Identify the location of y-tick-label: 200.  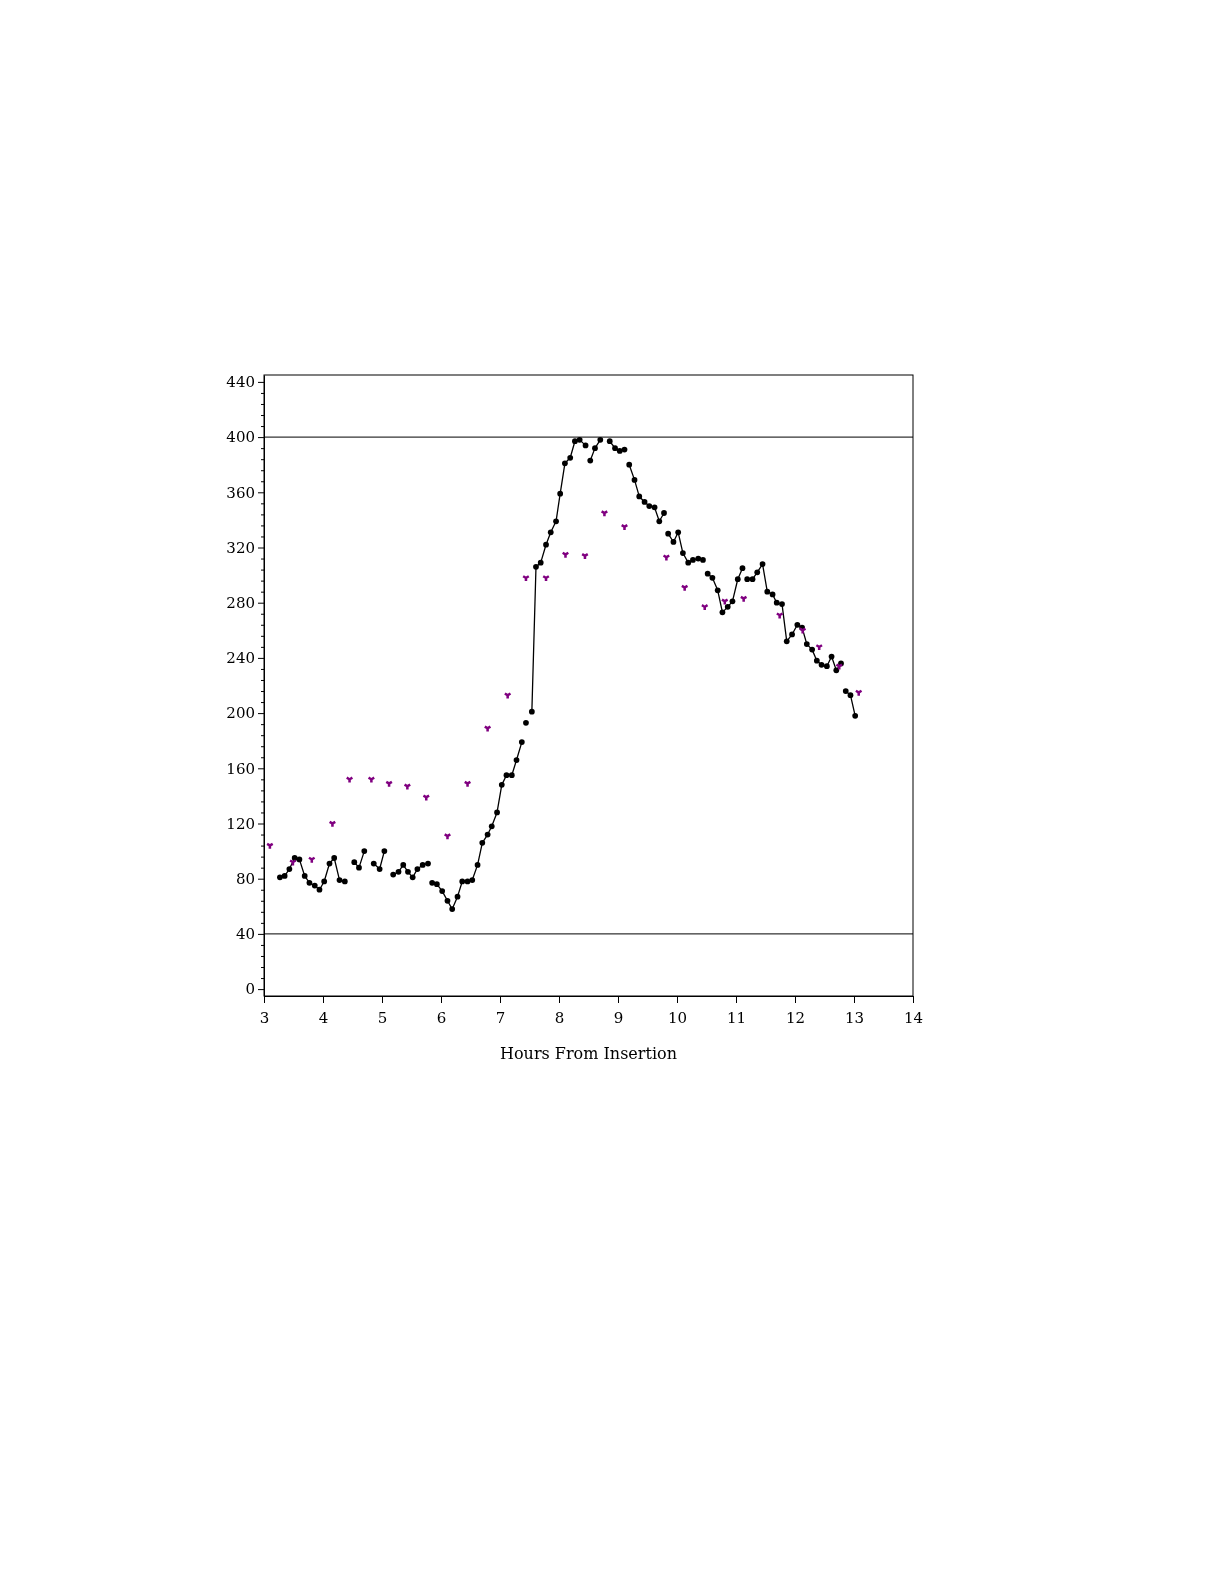
(240, 713).